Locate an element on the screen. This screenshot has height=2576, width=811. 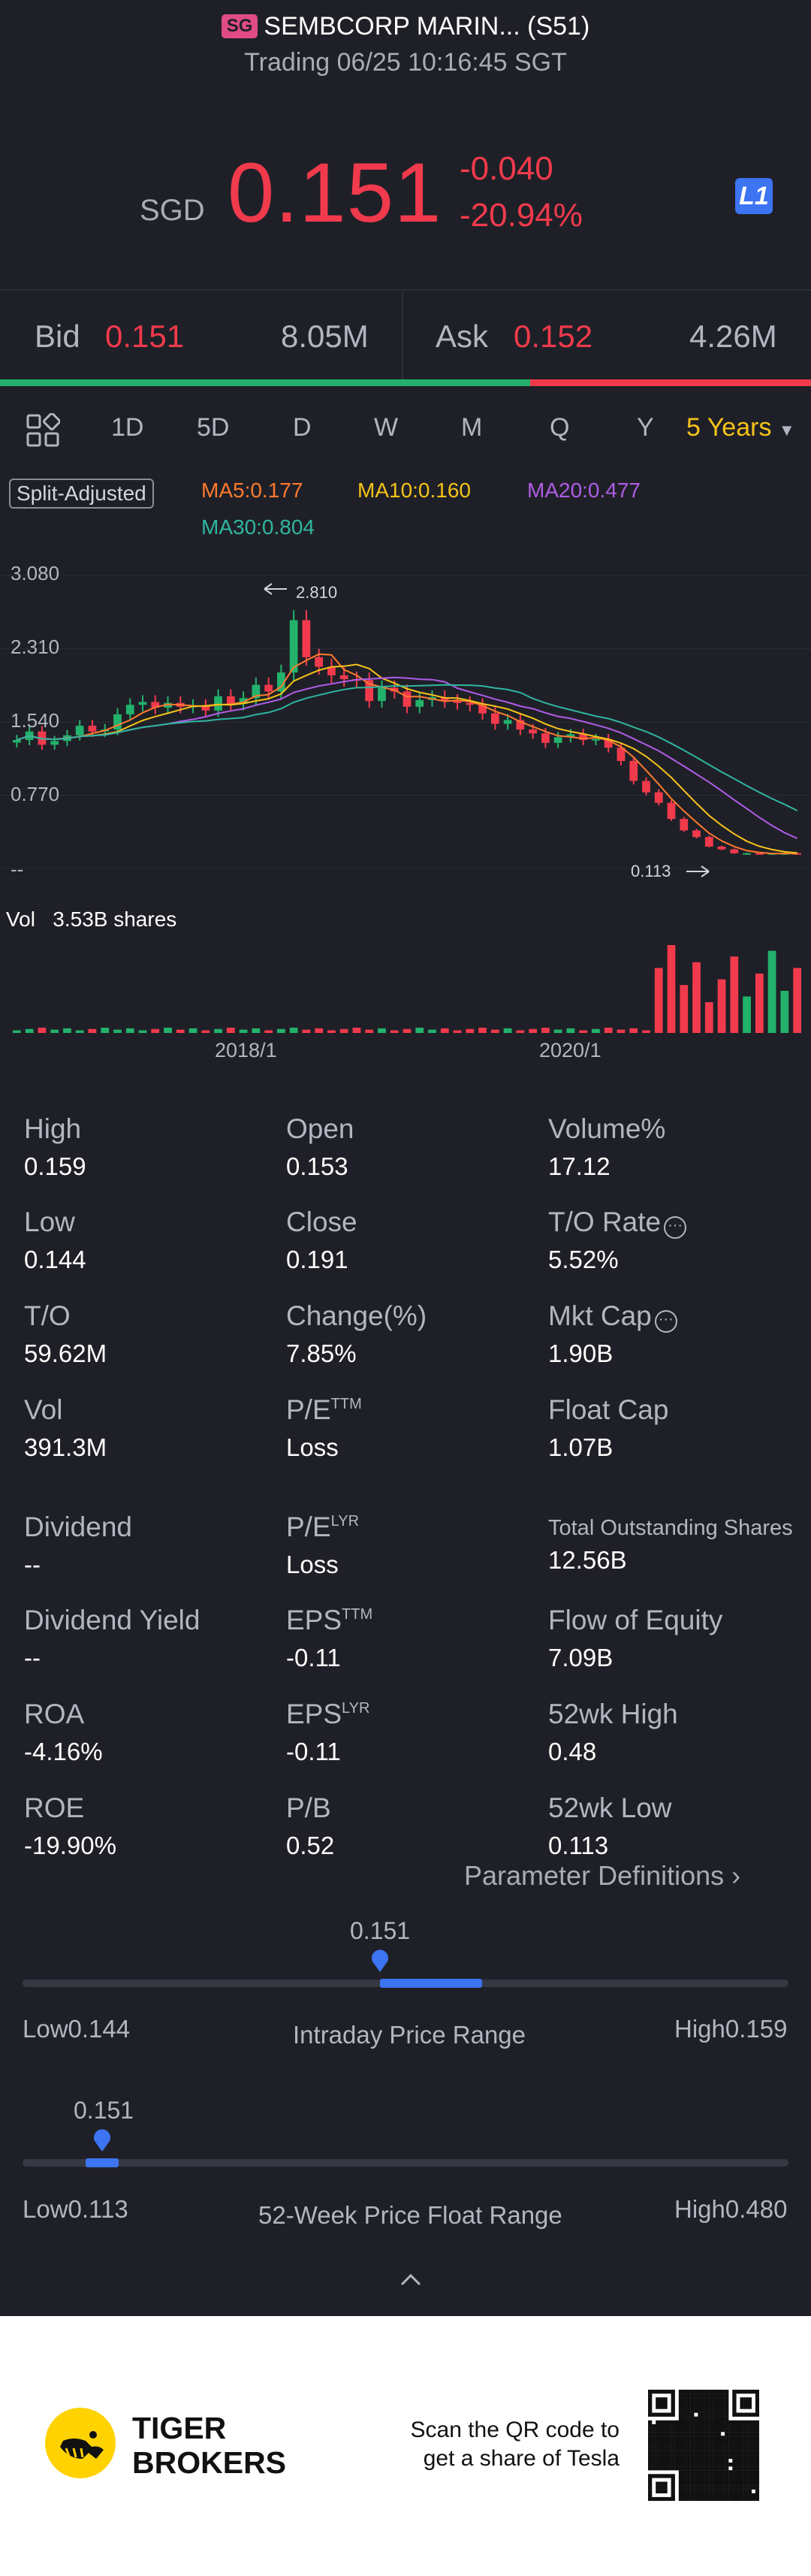
week52-range-title: 52-Week Price Float Range is located at coordinates (410, 2215).